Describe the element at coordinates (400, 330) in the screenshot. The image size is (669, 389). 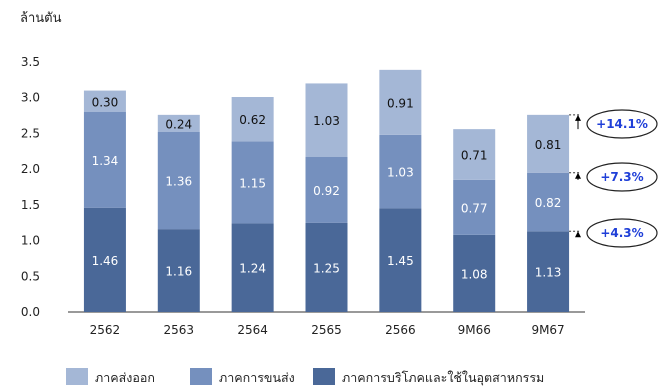
I see `x-tick-label: 2566` at that location.